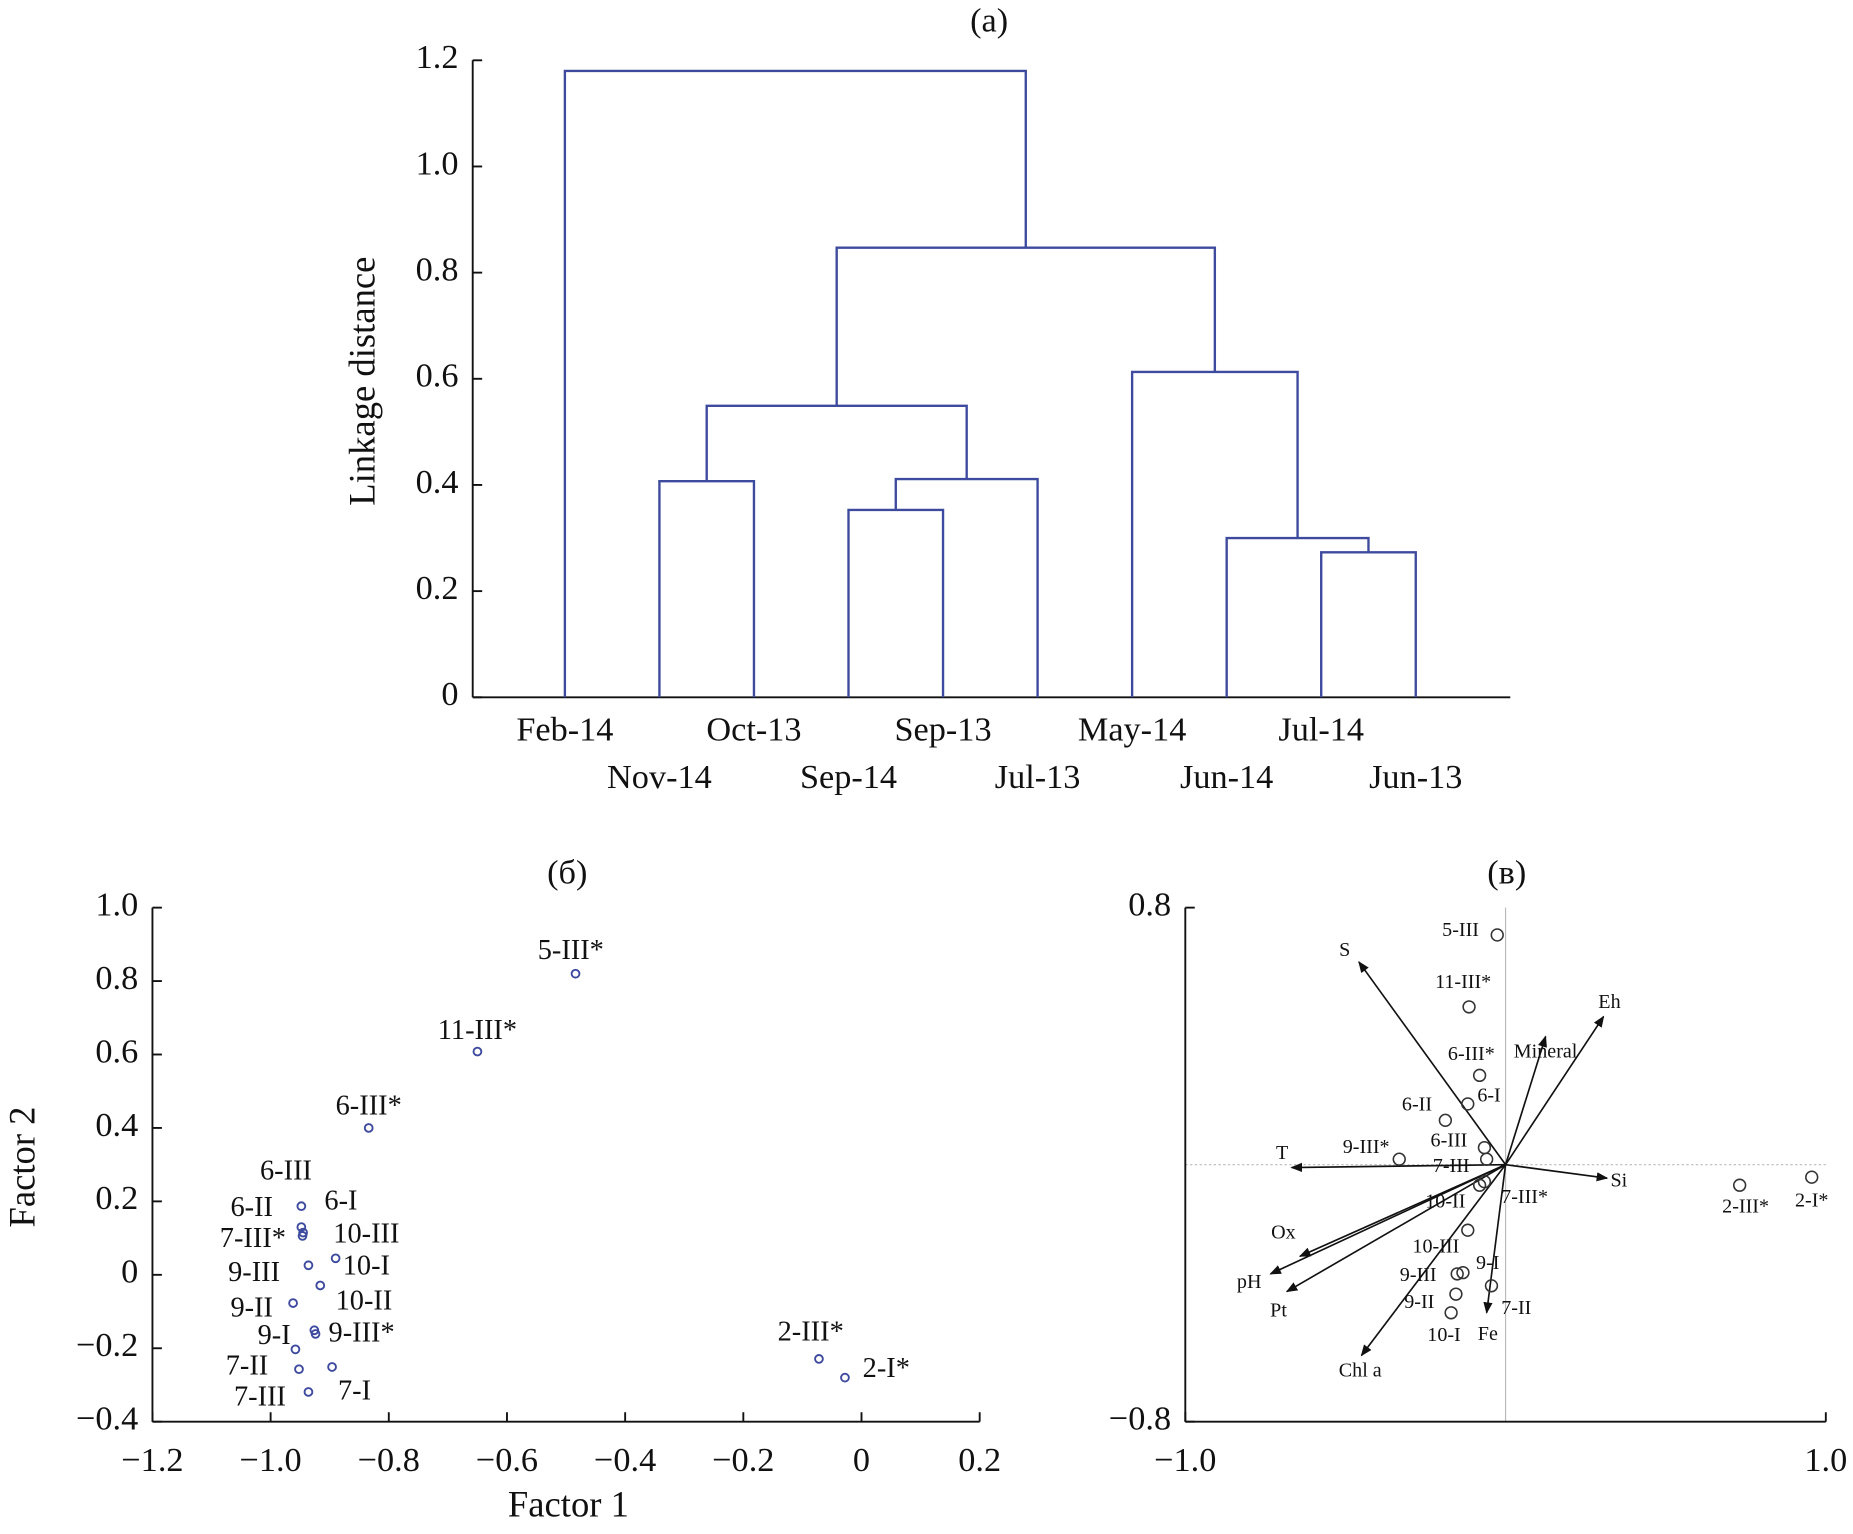  I want to click on x-tick-label: −1.2, so click(152, 1460).